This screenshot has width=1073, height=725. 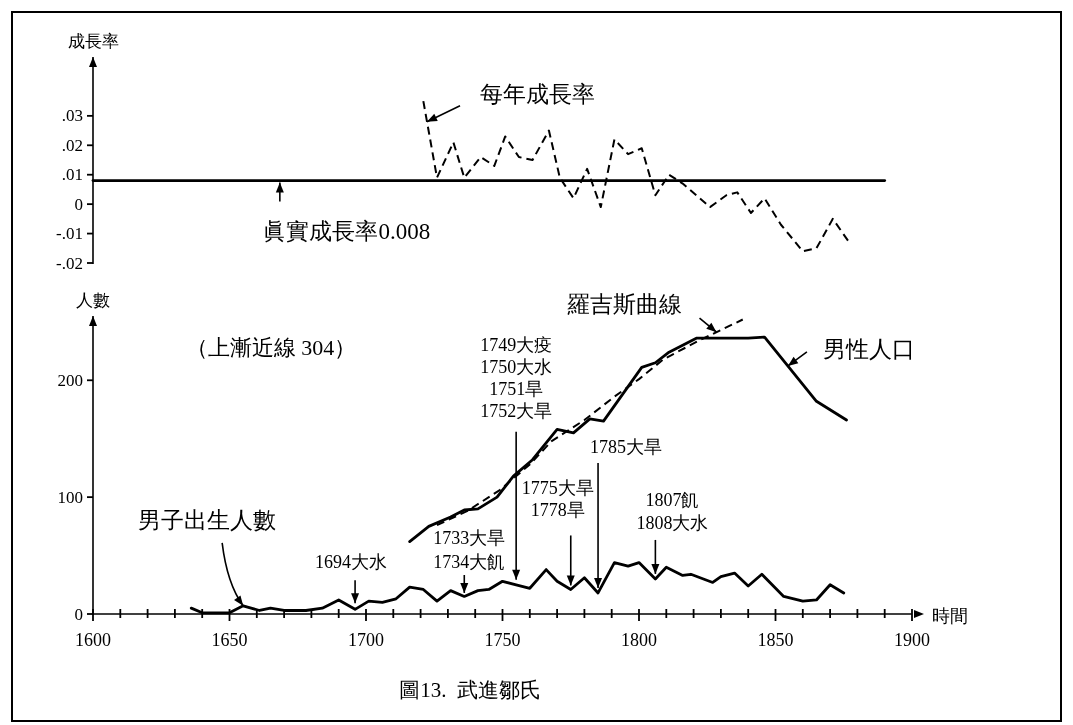 I want to click on annotation: 1694大水, so click(x=351, y=562).